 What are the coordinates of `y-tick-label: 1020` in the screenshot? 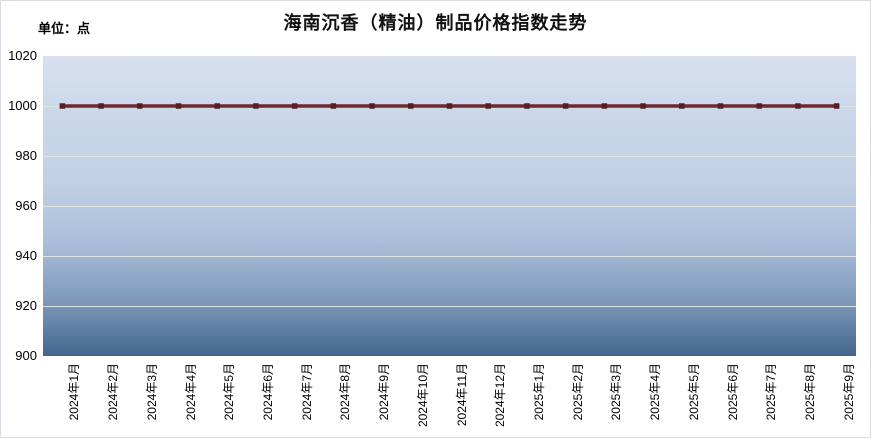 It's located at (22, 55).